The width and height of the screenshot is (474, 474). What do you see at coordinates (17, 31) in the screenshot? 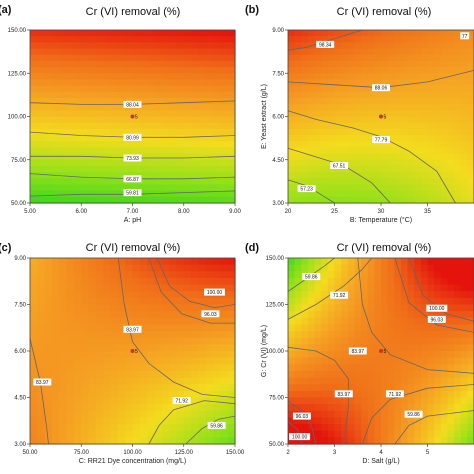
I see `y-tick-label: 150.00` at bounding box center [17, 31].